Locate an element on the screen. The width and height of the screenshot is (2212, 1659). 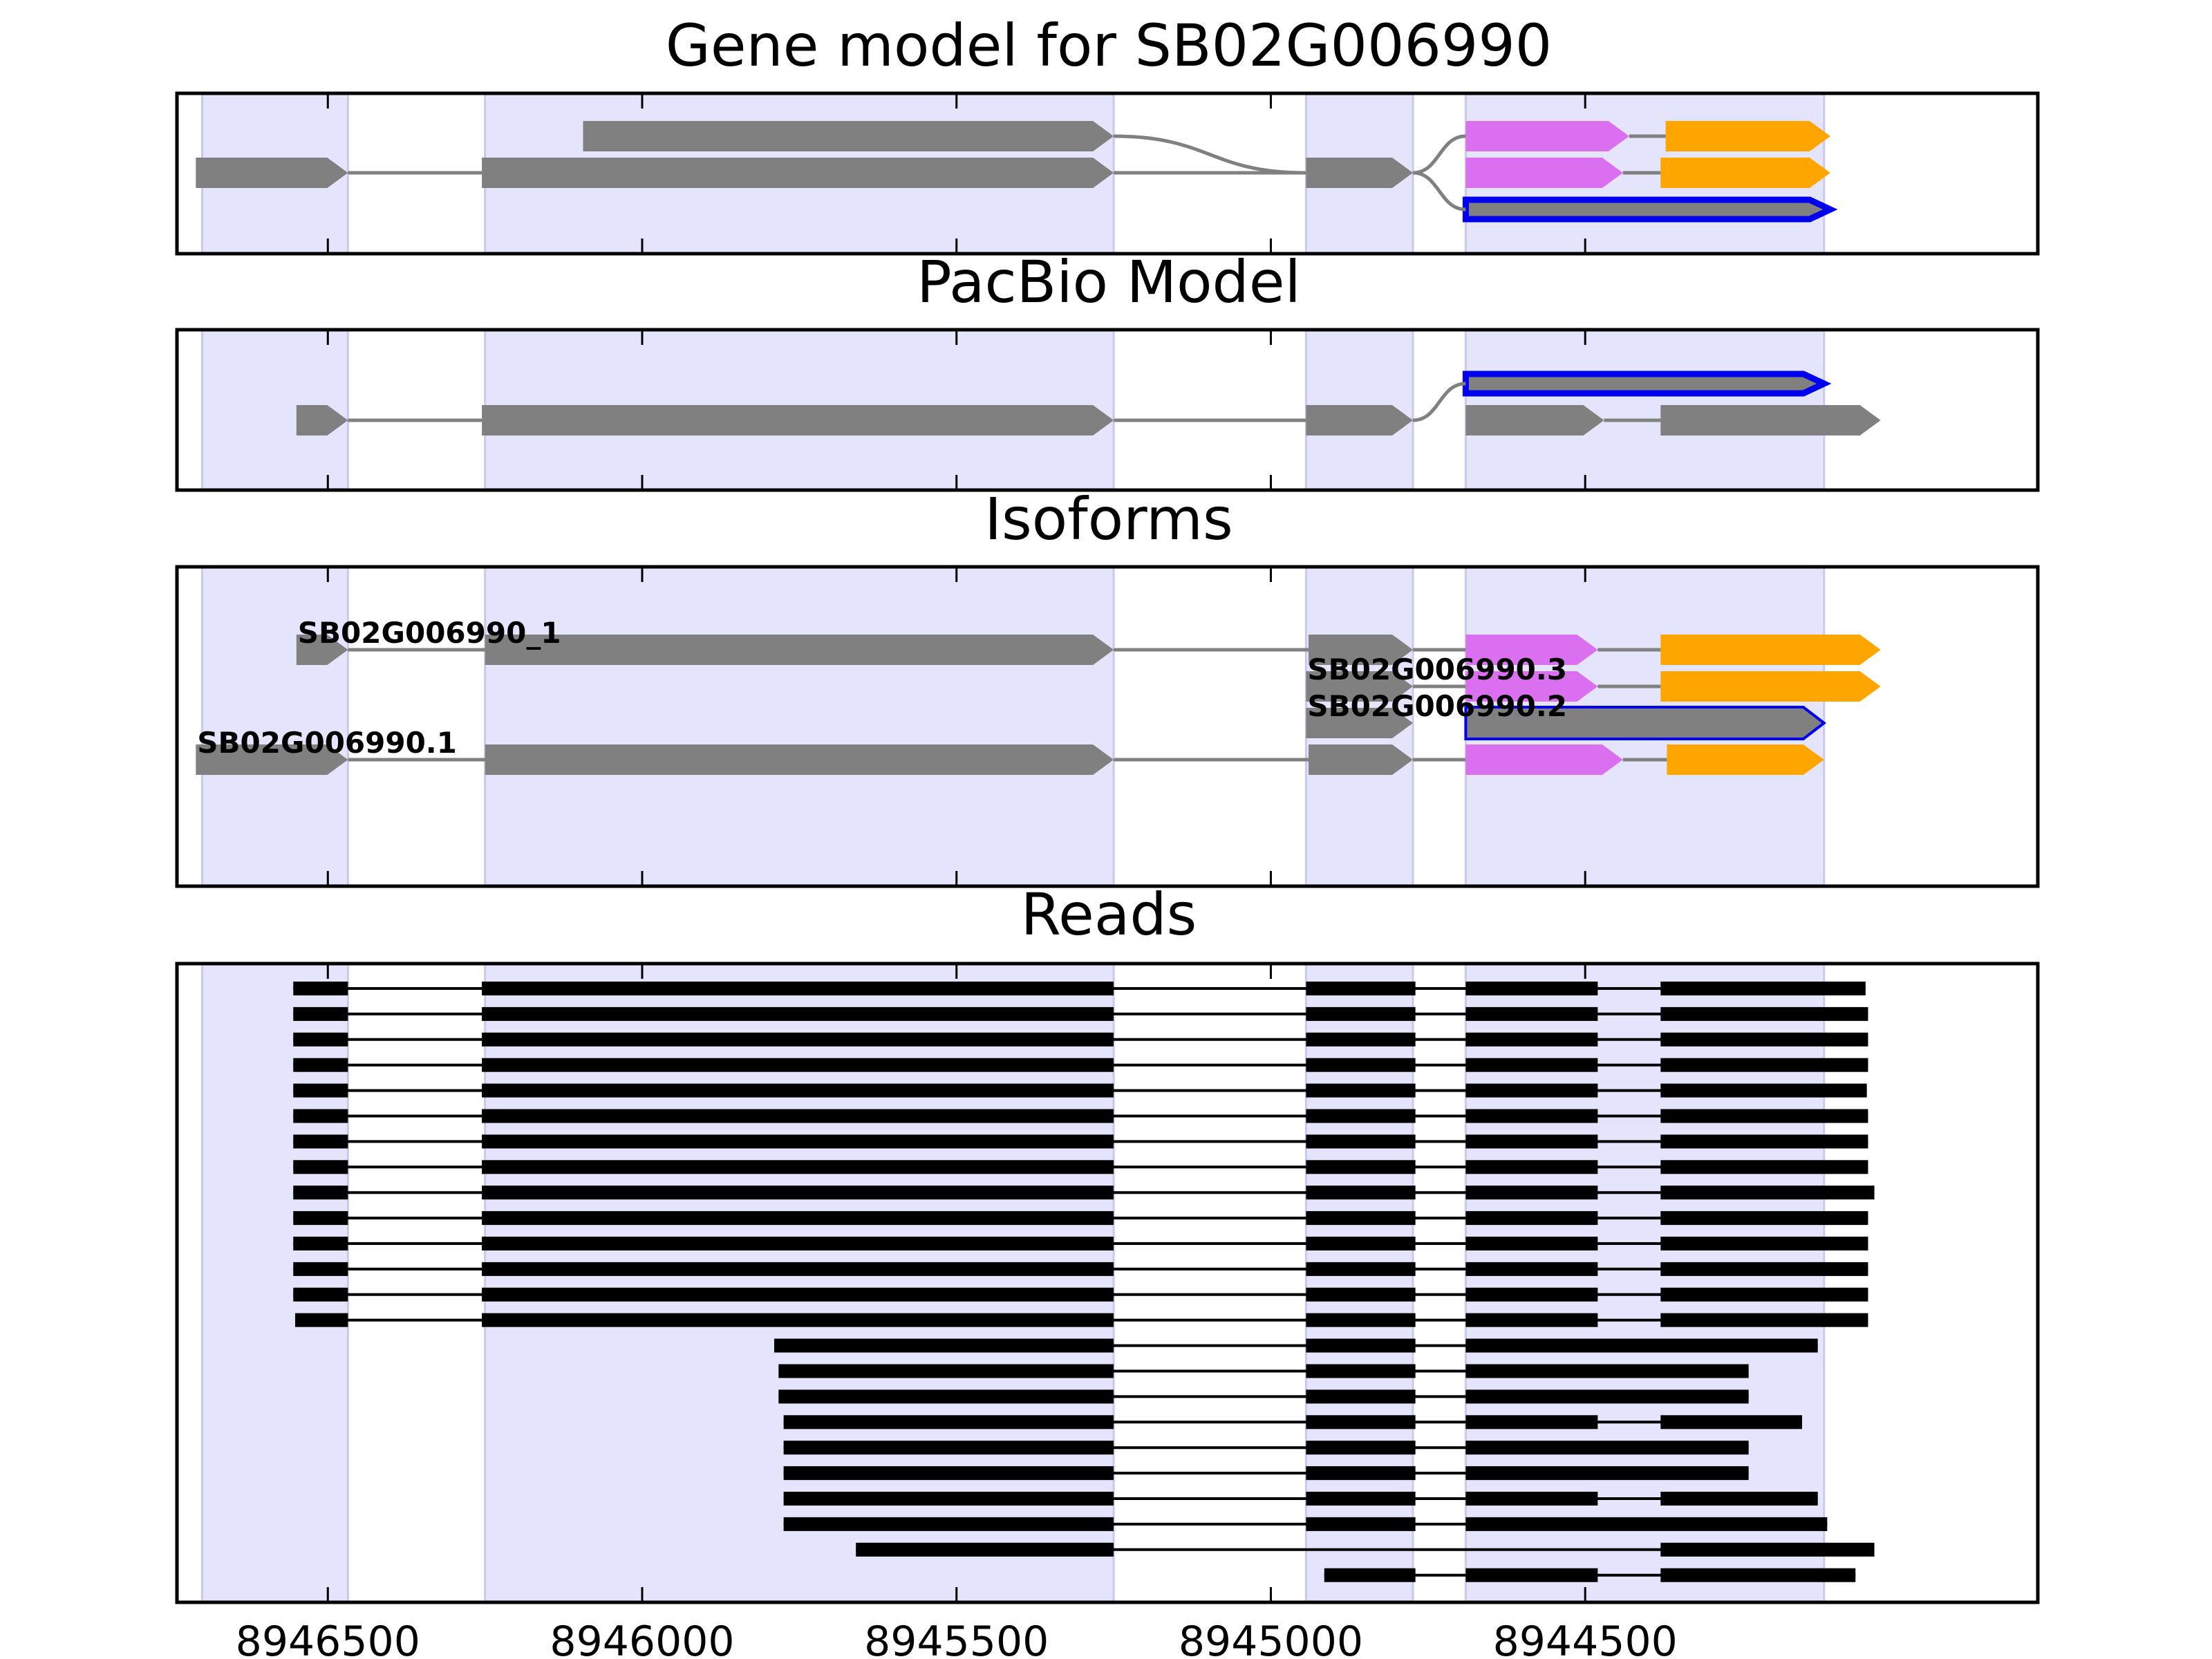
isoforms-title: Isoforms is located at coordinates (1108, 519).